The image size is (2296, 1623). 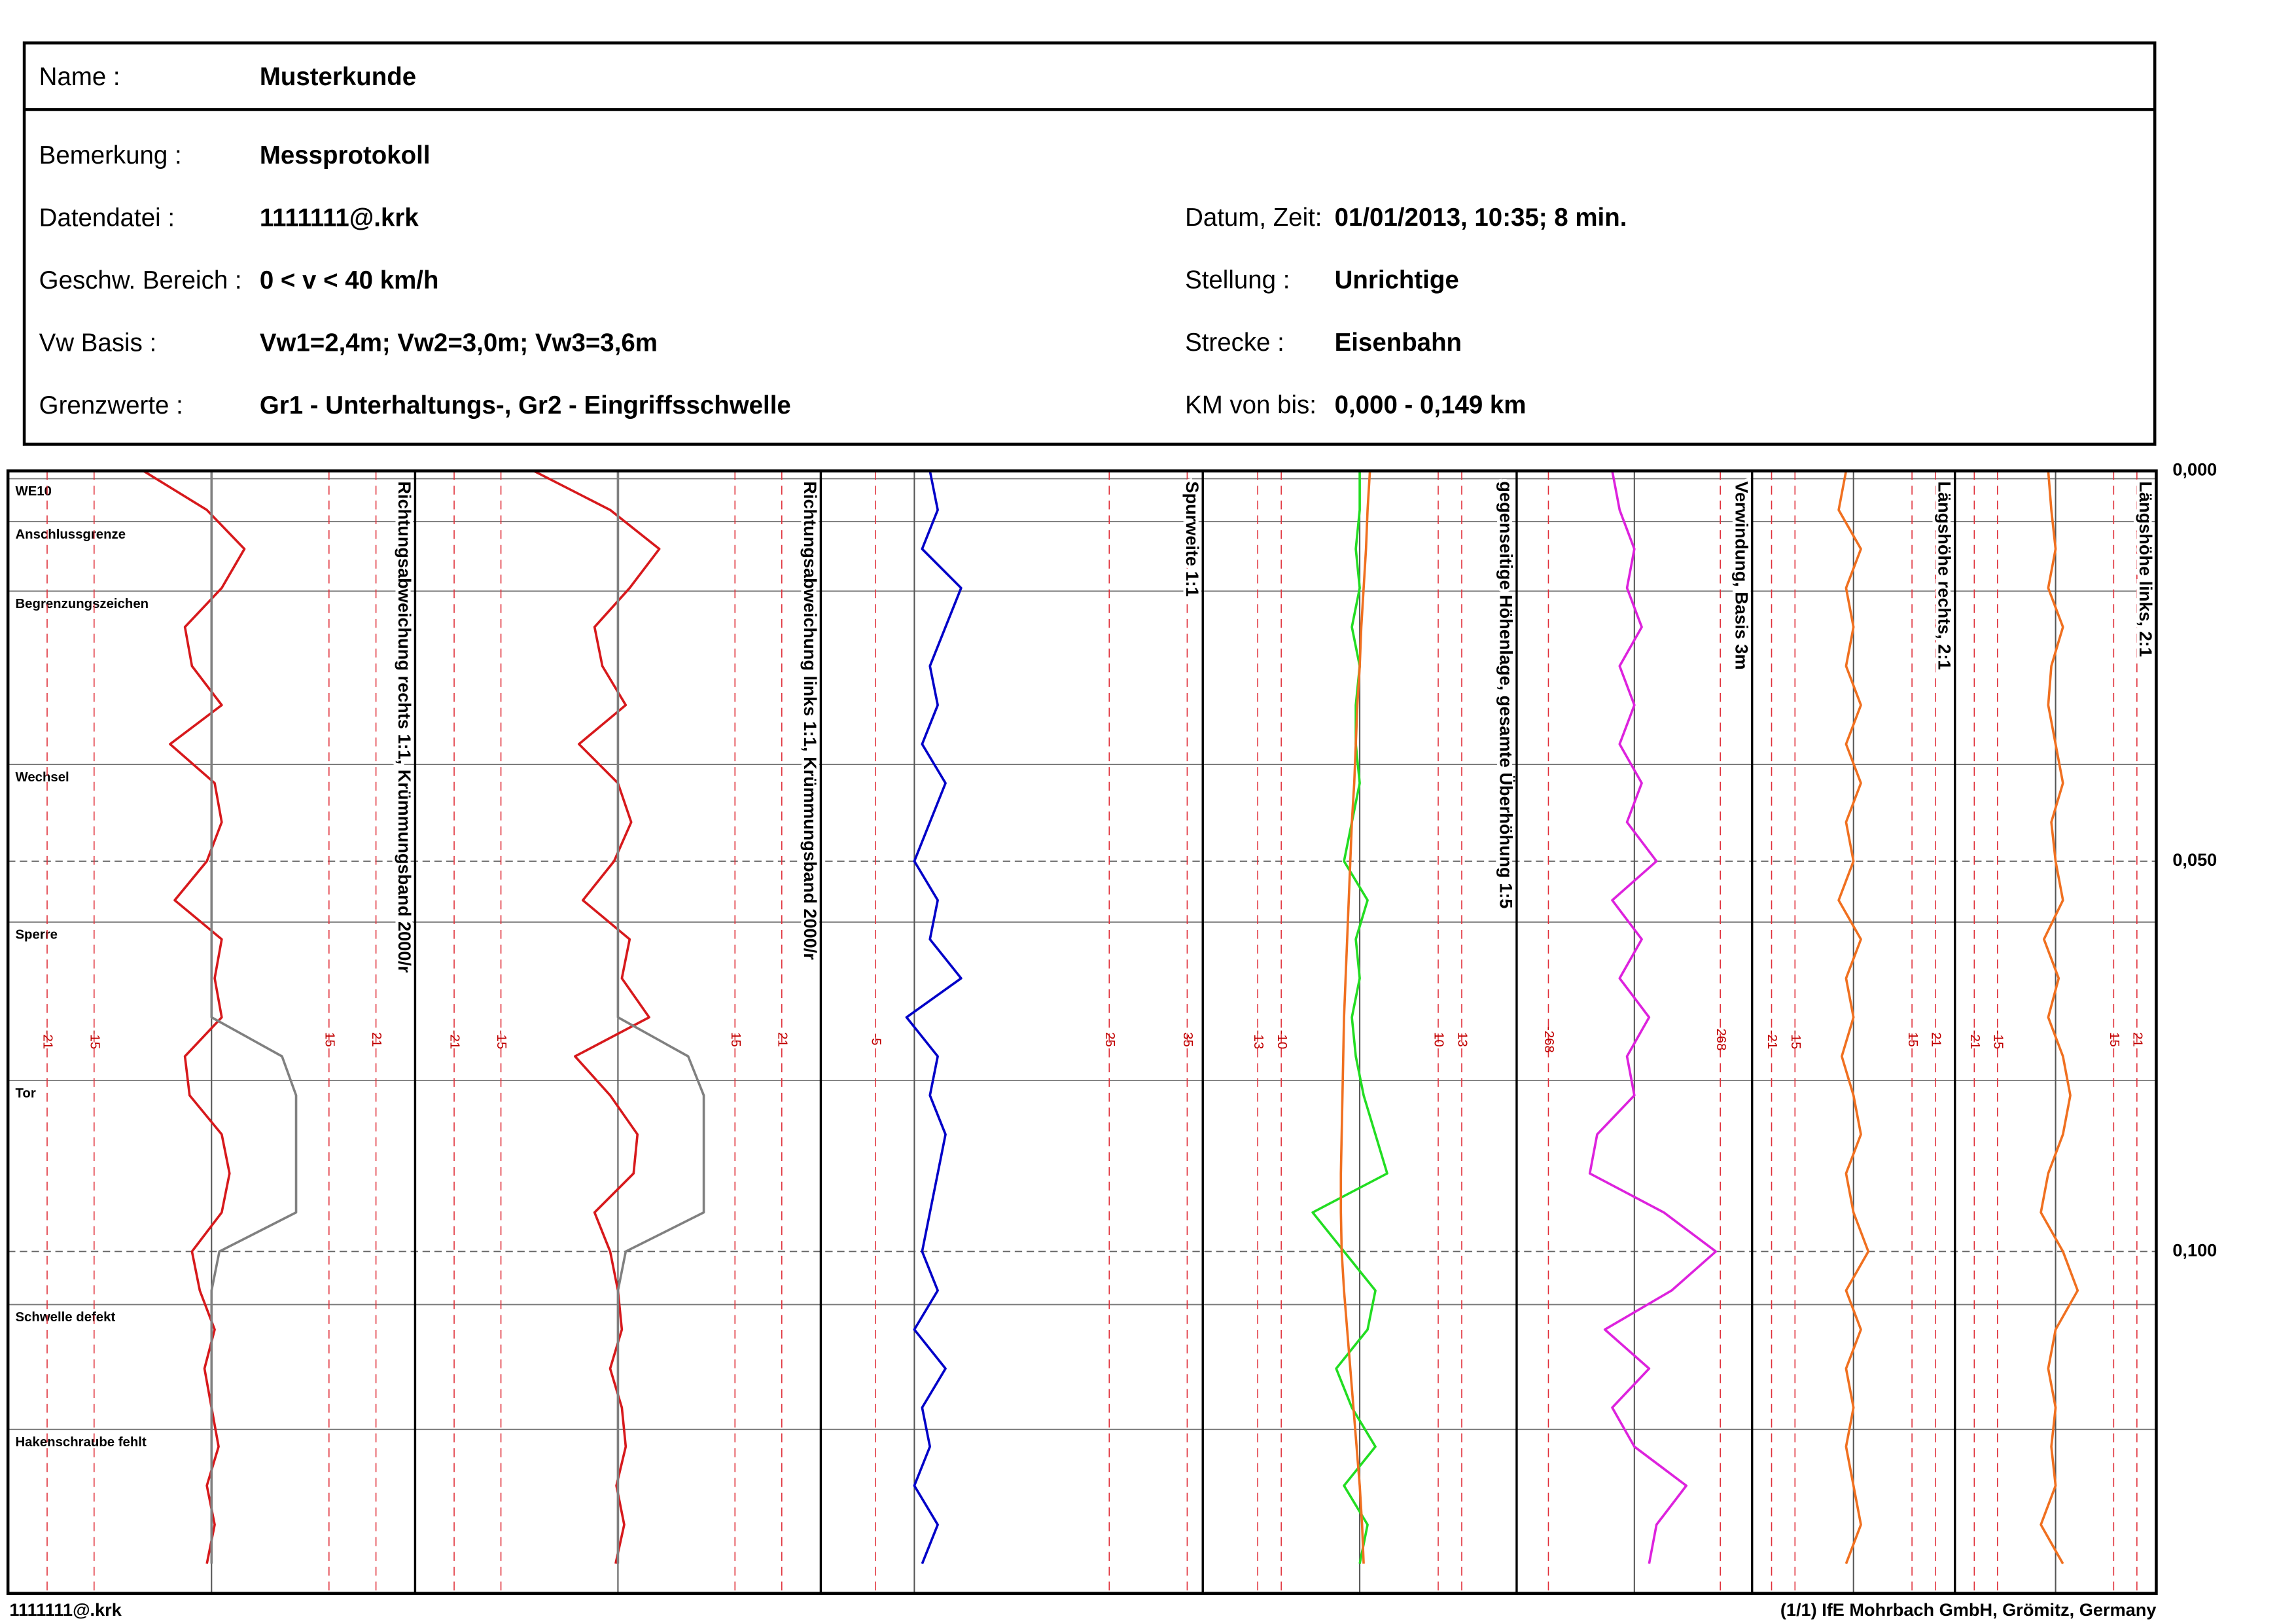 What do you see at coordinates (1741, 575) in the screenshot?
I see `track-title: Verwindung, Basis 3m` at bounding box center [1741, 575].